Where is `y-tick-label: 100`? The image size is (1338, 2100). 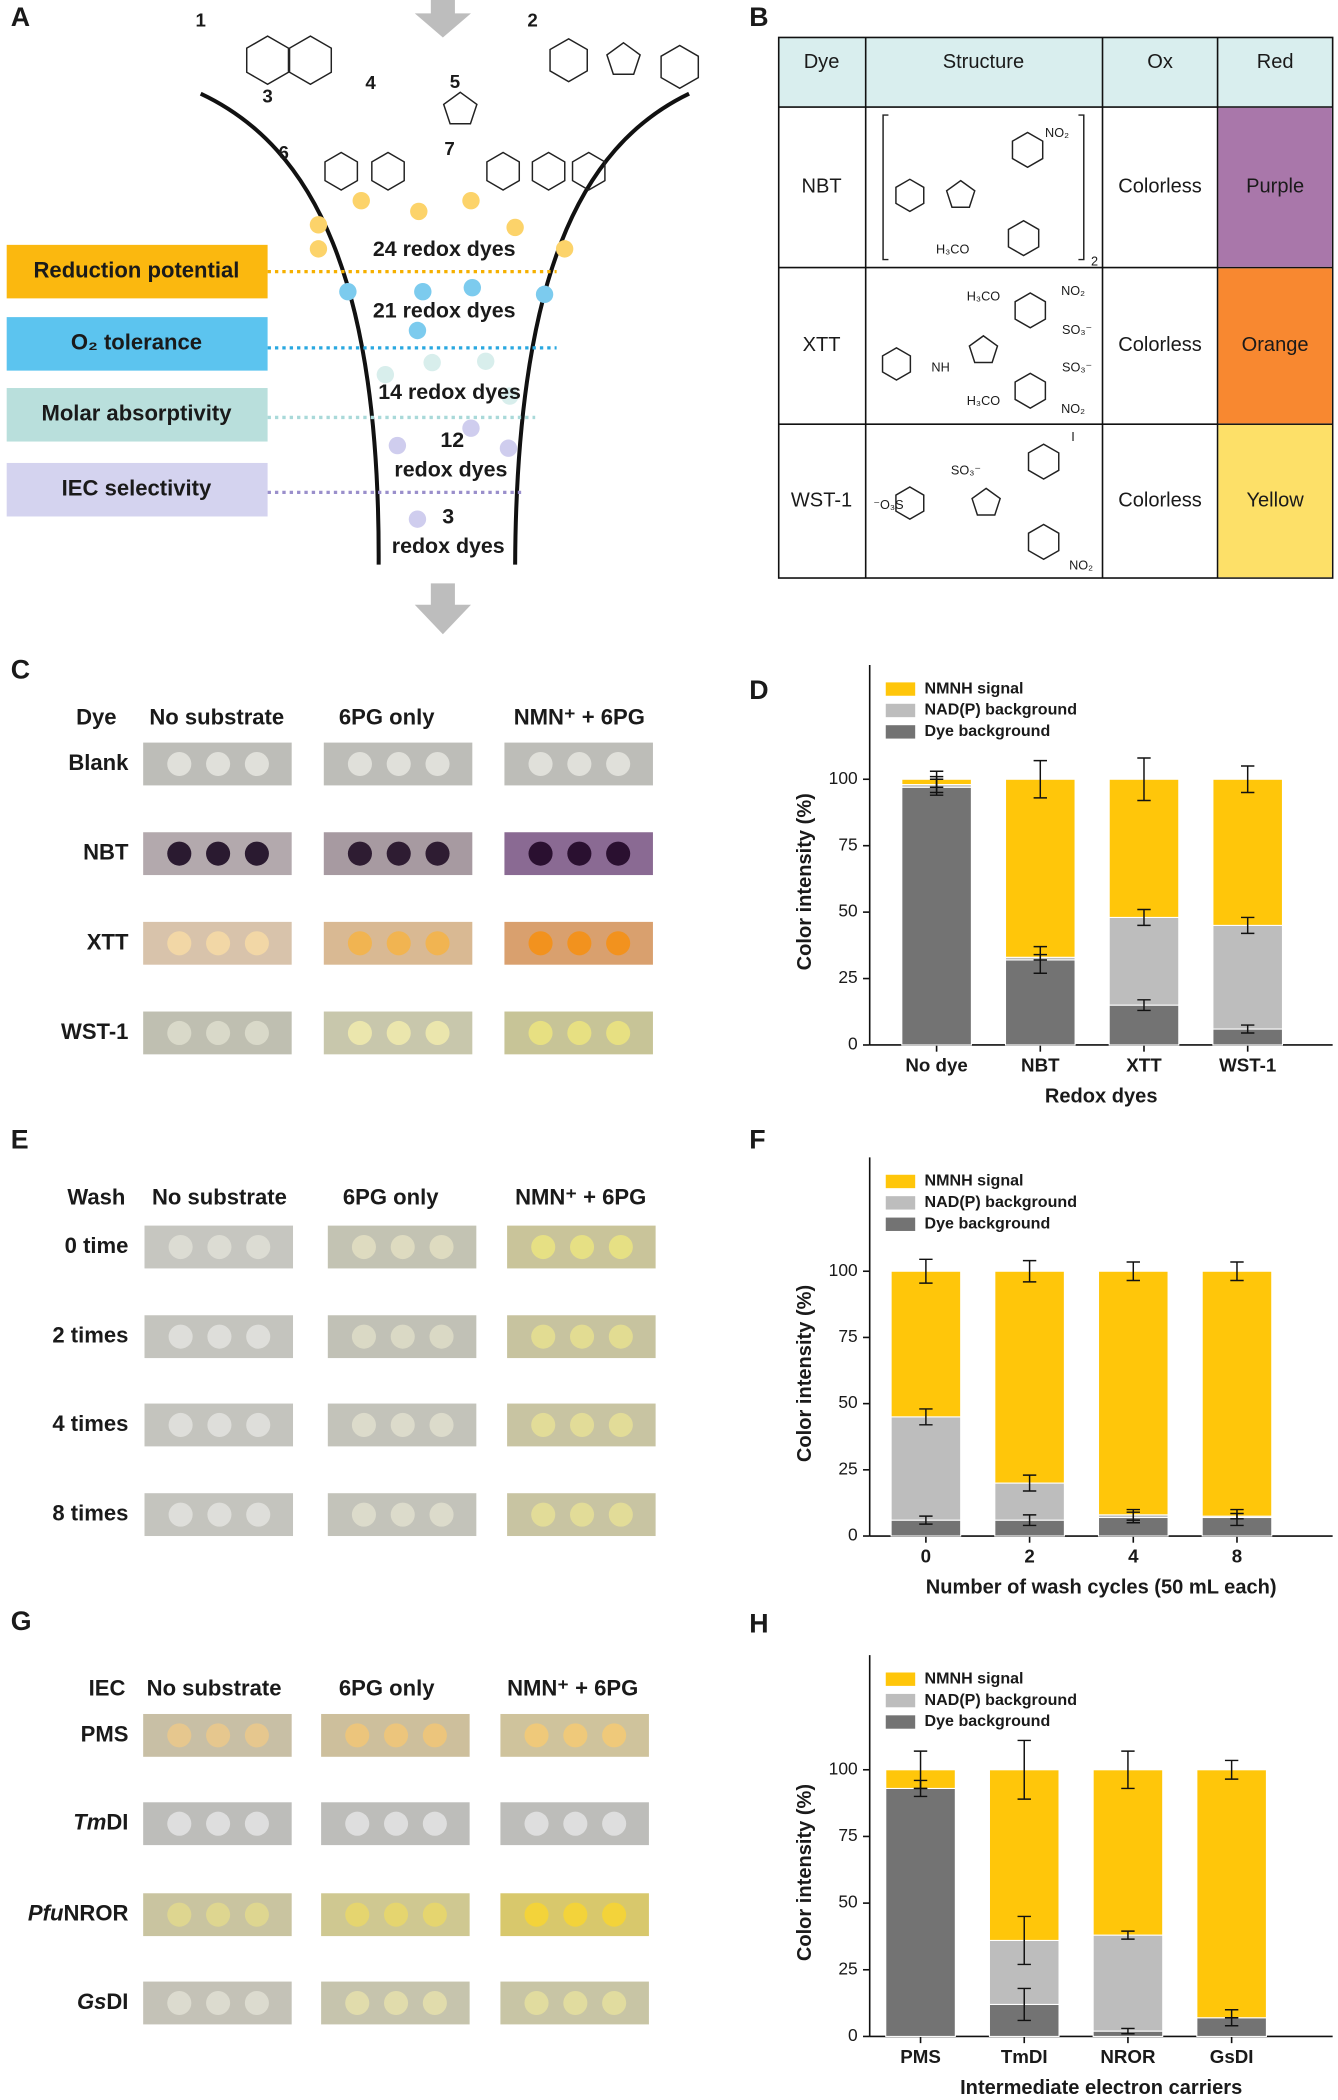 y-tick-label: 100 is located at coordinates (843, 1768).